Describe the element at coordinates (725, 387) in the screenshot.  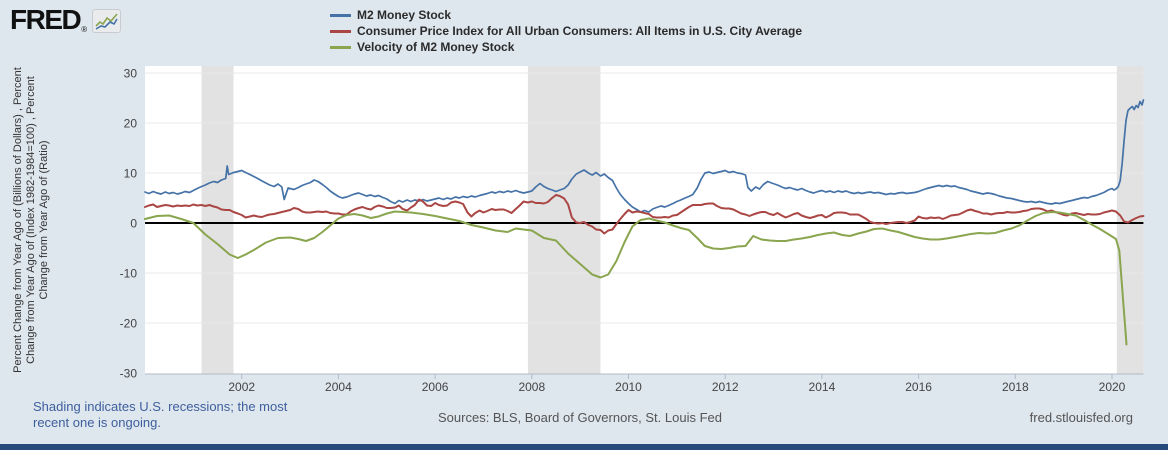
I see `x-tick-label: 2012` at that location.